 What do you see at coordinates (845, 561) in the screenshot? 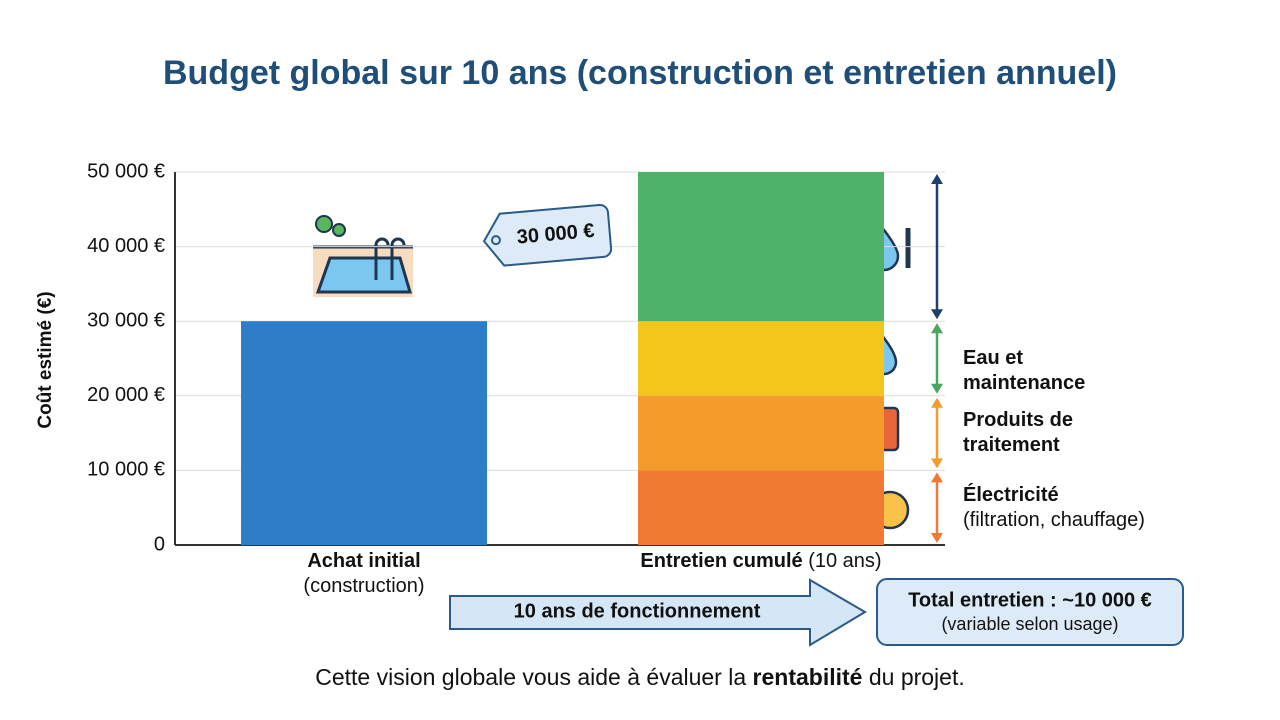
I see `category-note: (10 ans)` at bounding box center [845, 561].